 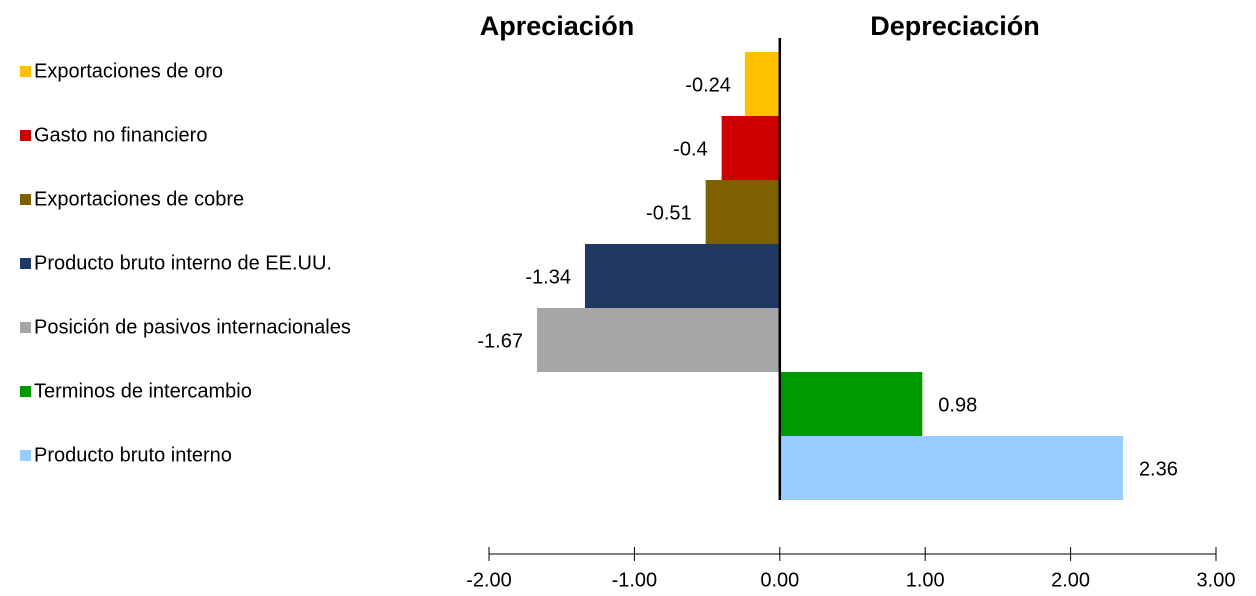 I want to click on annotation: Apreciación, so click(x=557, y=26).